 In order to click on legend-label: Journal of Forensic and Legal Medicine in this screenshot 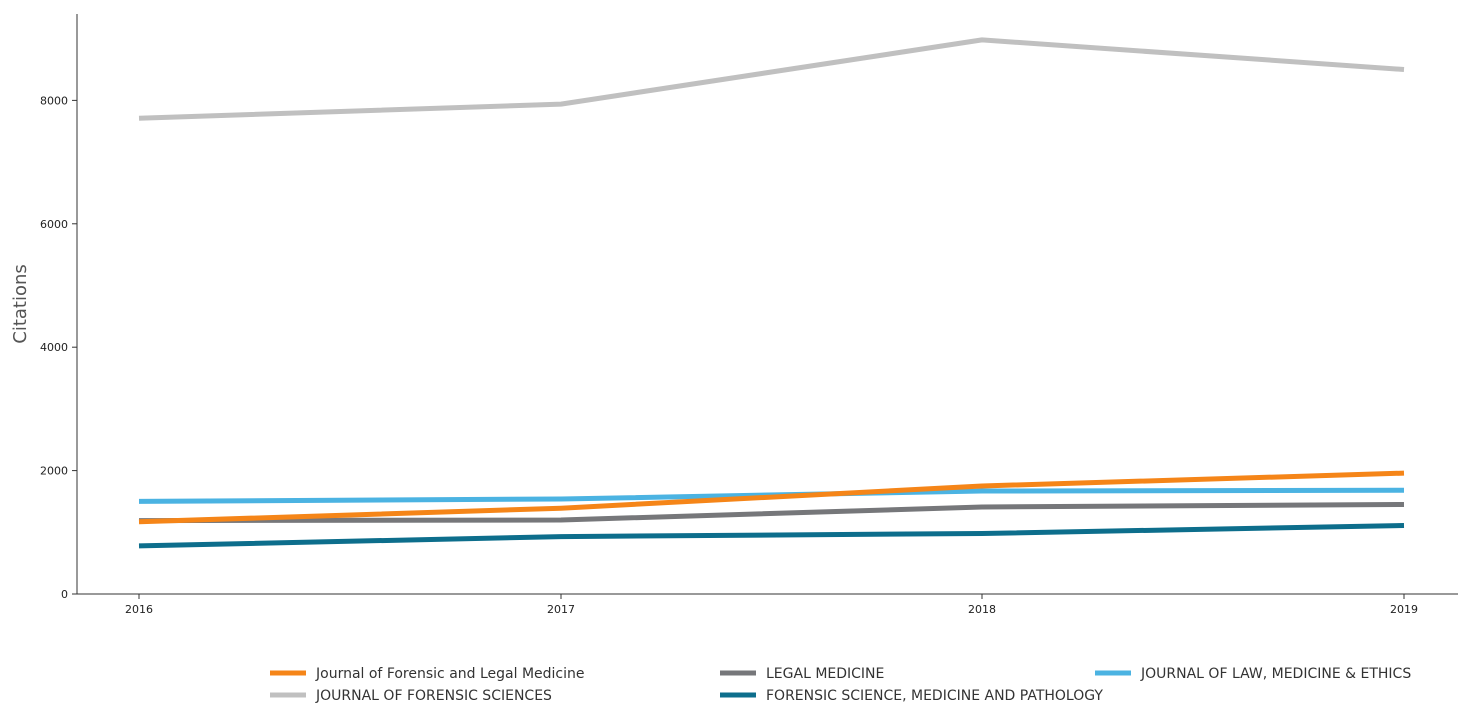, I will do `click(450, 674)`.